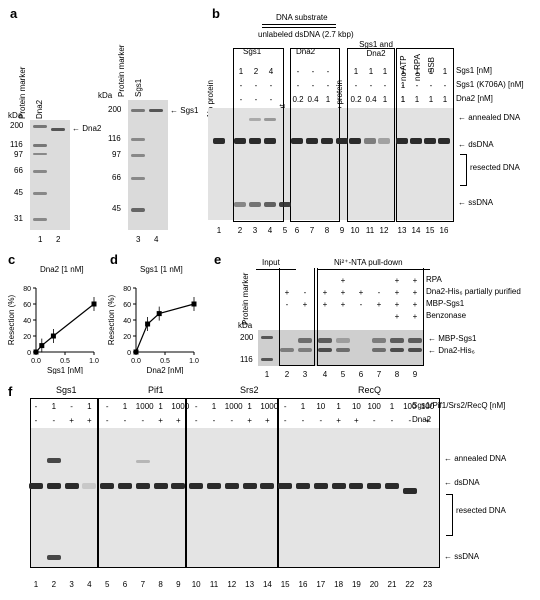 The height and width of the screenshot is (600, 540). Describe the element at coordinates (232, 584) in the screenshot. I see `f-lane-num-12: 12` at that location.